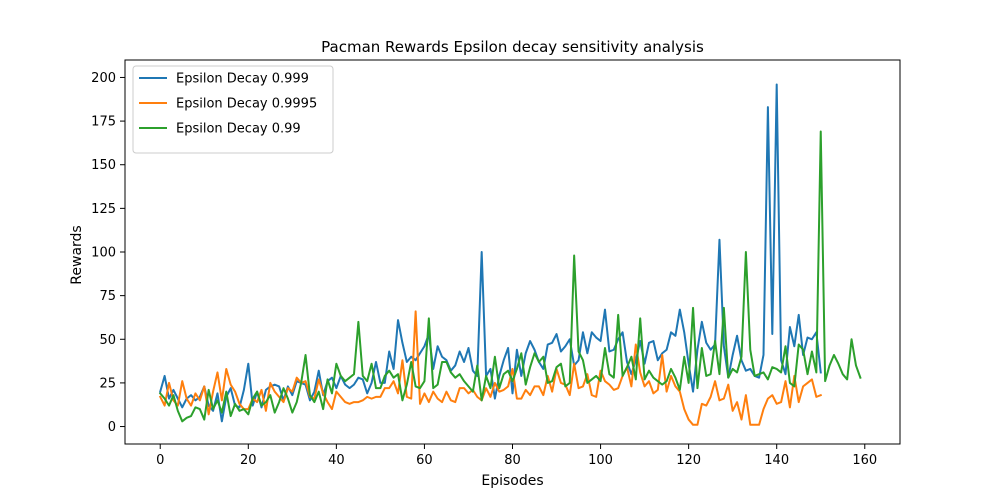 Image resolution: width=1000 pixels, height=500 pixels. What do you see at coordinates (336, 460) in the screenshot?
I see `x-tick-label: 40` at bounding box center [336, 460].